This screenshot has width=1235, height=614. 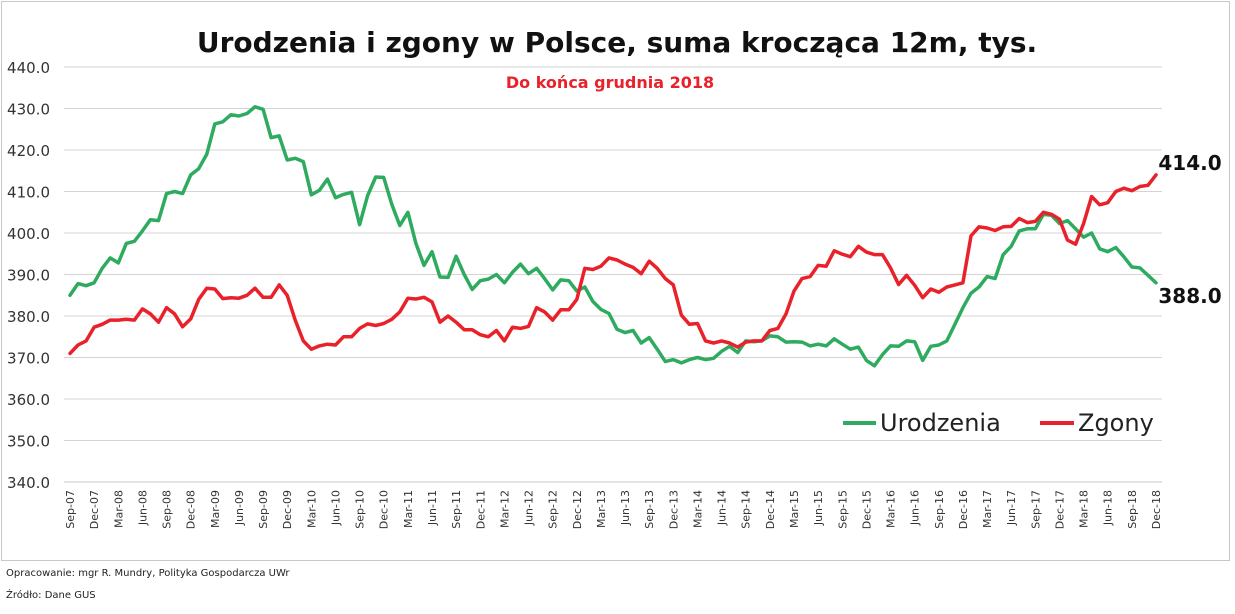 What do you see at coordinates (480, 509) in the screenshot?
I see `x-tick-label: Dec-11` at bounding box center [480, 509].